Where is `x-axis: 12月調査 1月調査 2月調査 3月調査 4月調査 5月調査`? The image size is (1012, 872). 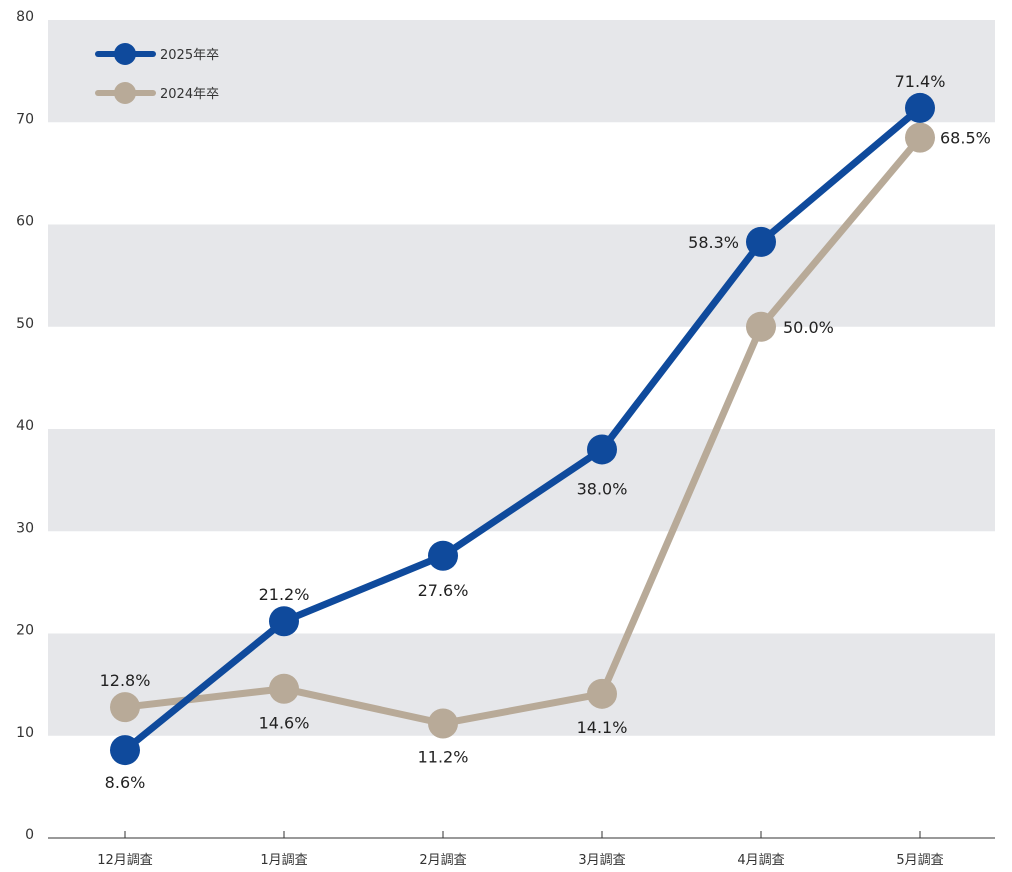
x-axis: 12月調査 1月調査 2月調査 3月調査 4月調査 5月調査 is located at coordinates (521, 849).